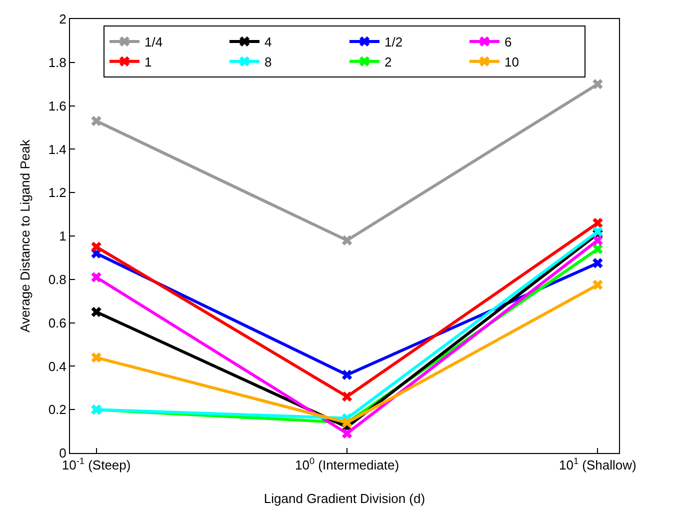 This screenshot has width=689, height=516. What do you see at coordinates (148, 62) in the screenshot?
I see `legend-label: 1` at bounding box center [148, 62].